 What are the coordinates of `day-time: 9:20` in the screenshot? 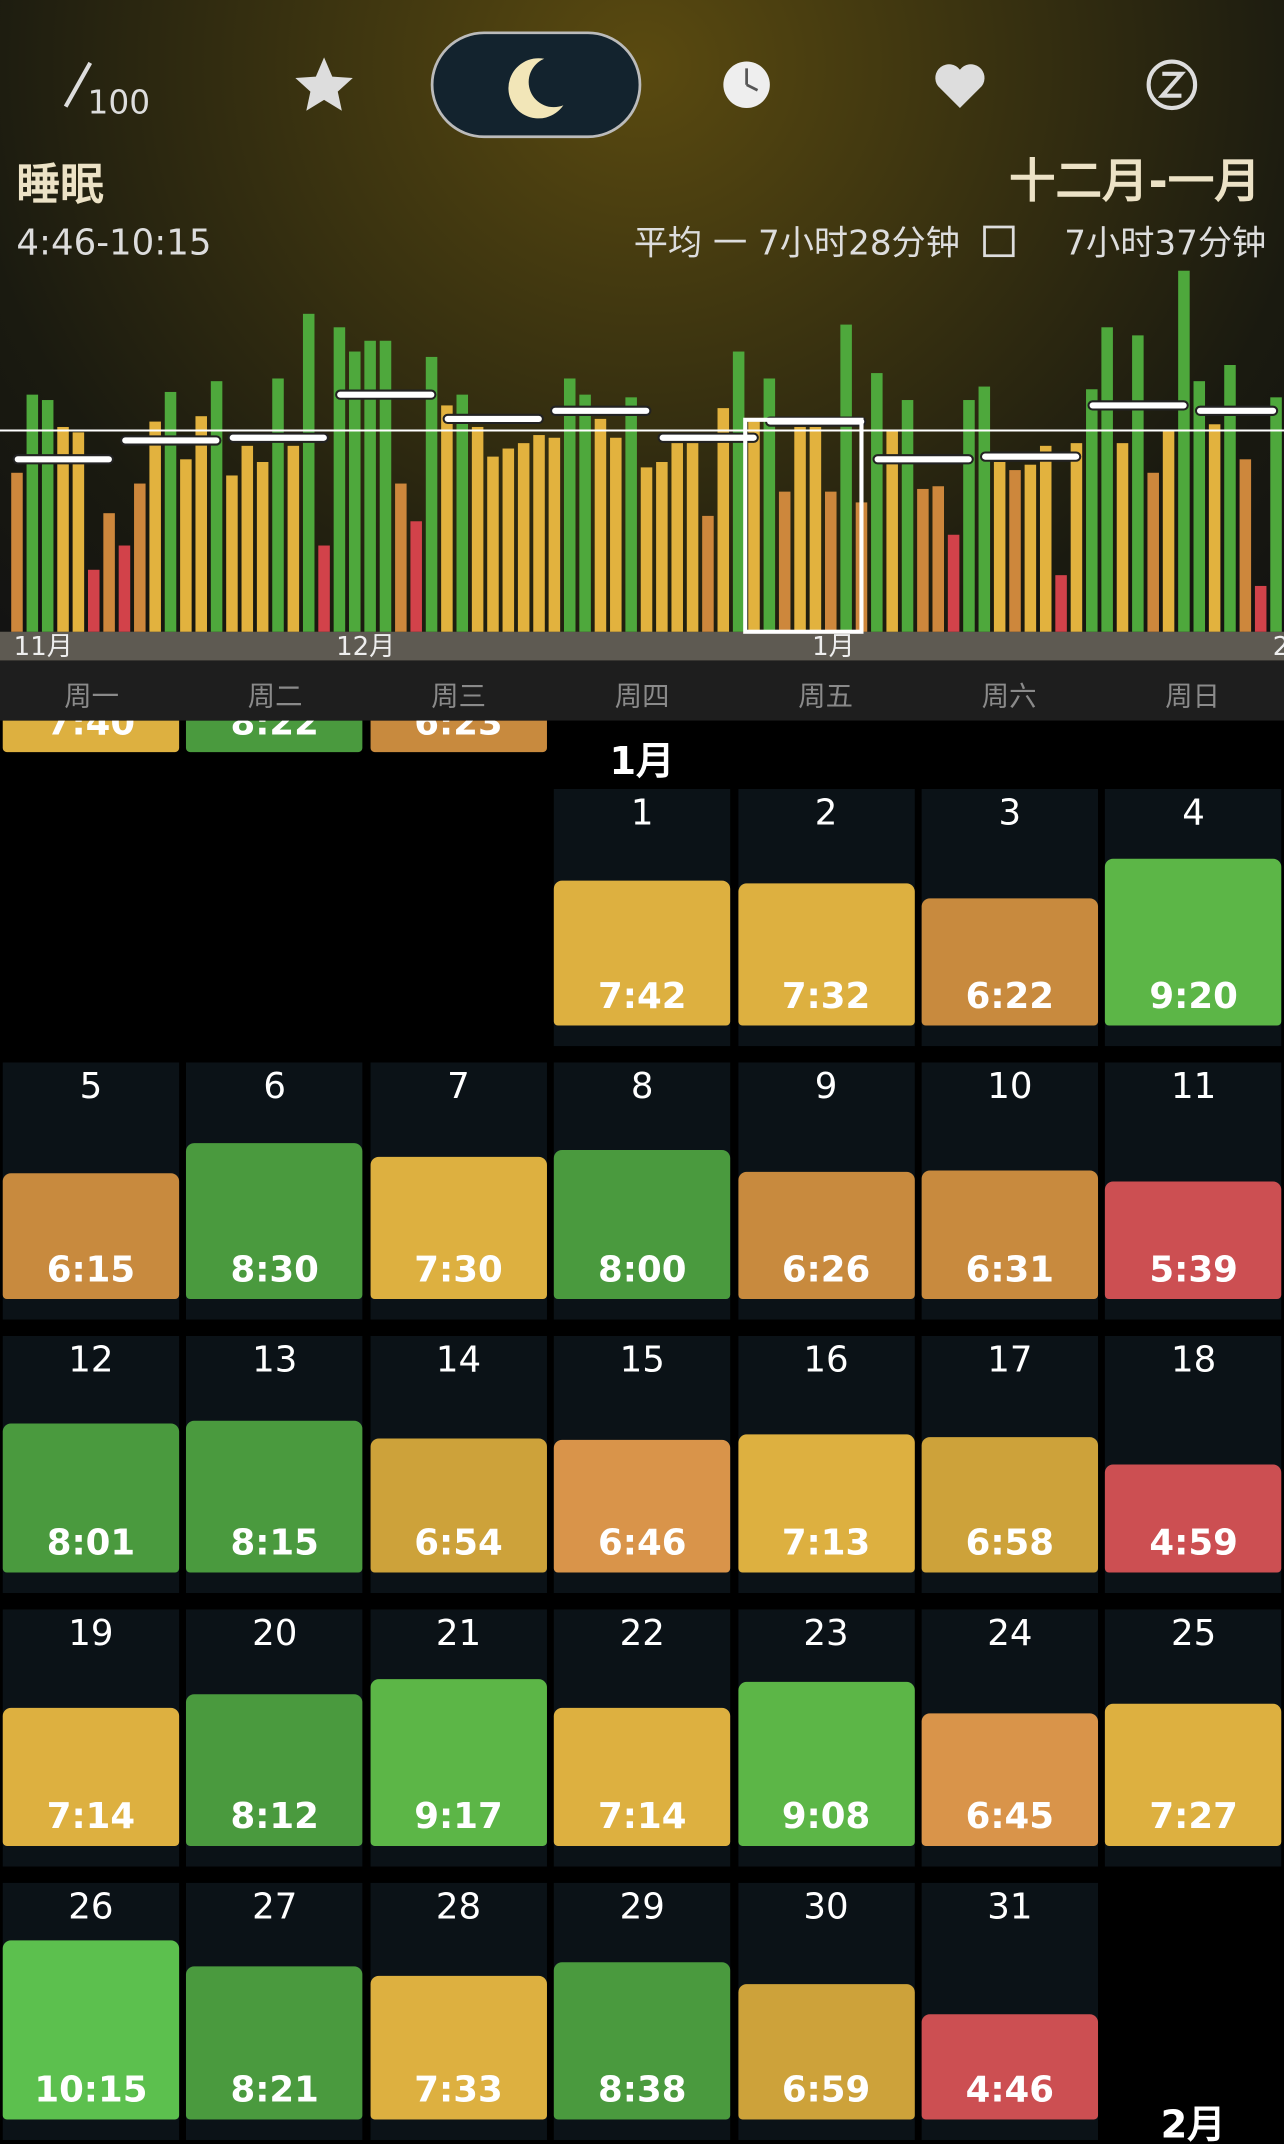 It's located at (1193, 997).